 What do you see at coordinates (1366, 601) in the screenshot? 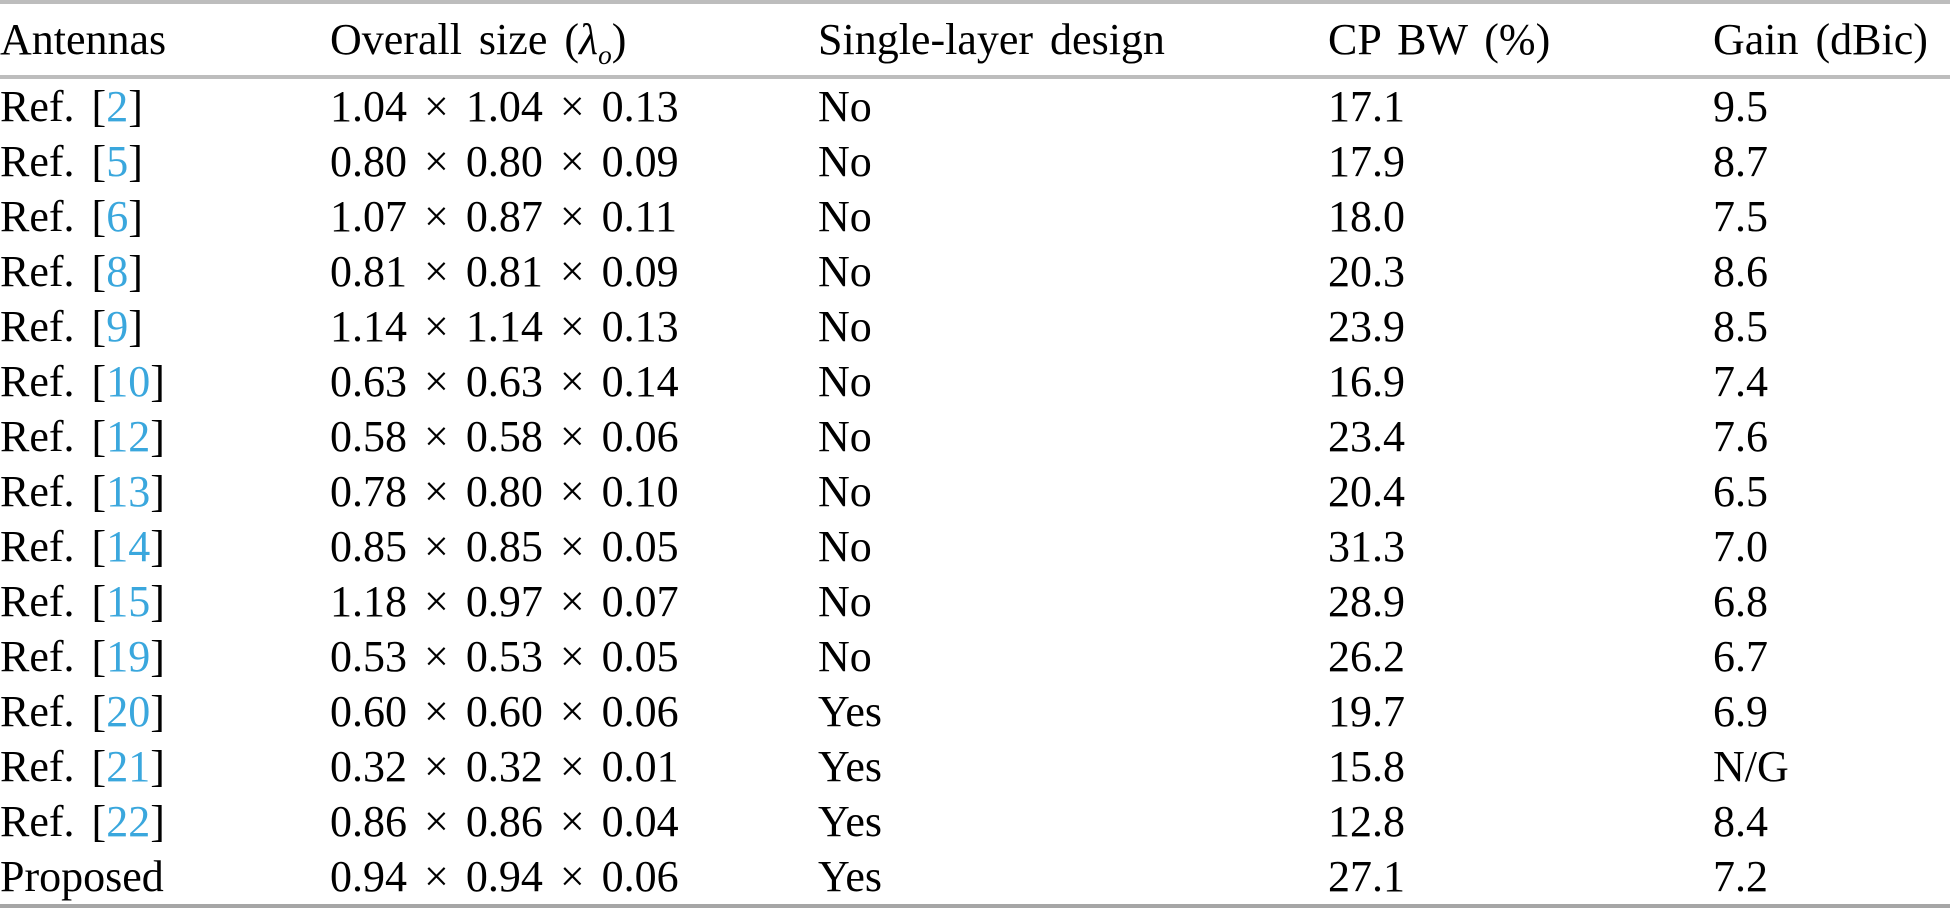
I see `cp-bw-cell: 28.9` at bounding box center [1366, 601].